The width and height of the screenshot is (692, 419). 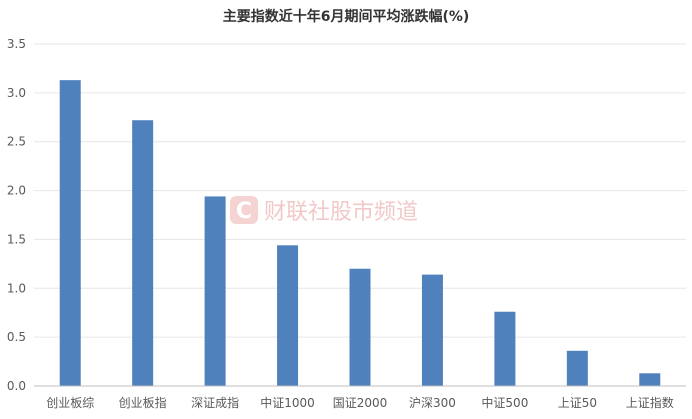 What do you see at coordinates (16, 191) in the screenshot?
I see `y-tick-label: 2.0` at bounding box center [16, 191].